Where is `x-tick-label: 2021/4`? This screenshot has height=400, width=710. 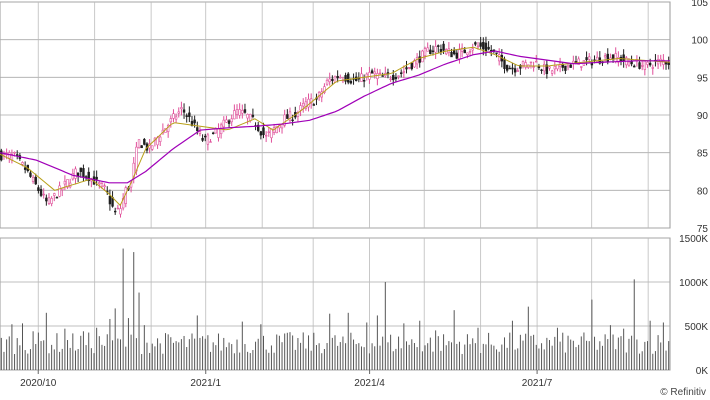 x-tick-label: 2021/4 is located at coordinates (369, 383).